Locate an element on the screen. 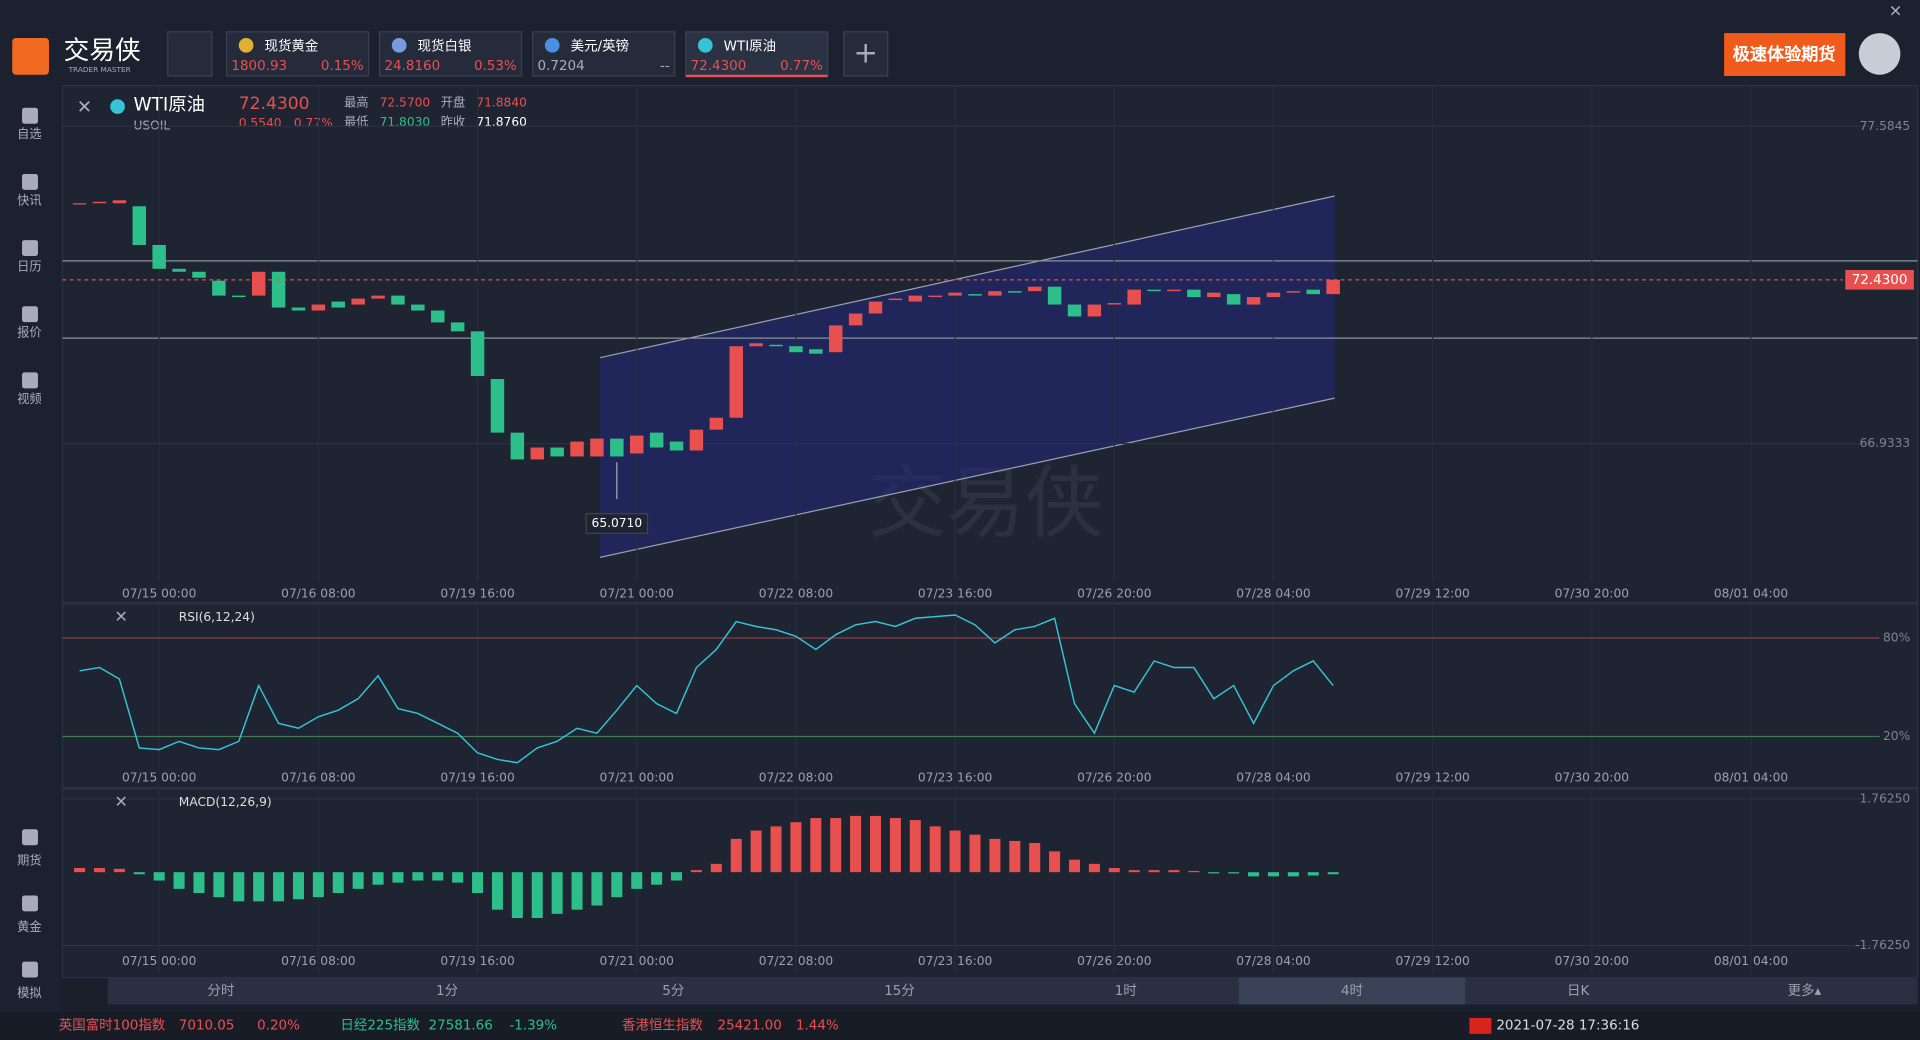  x-tick-label: 07/15 00:00 is located at coordinates (159, 594).